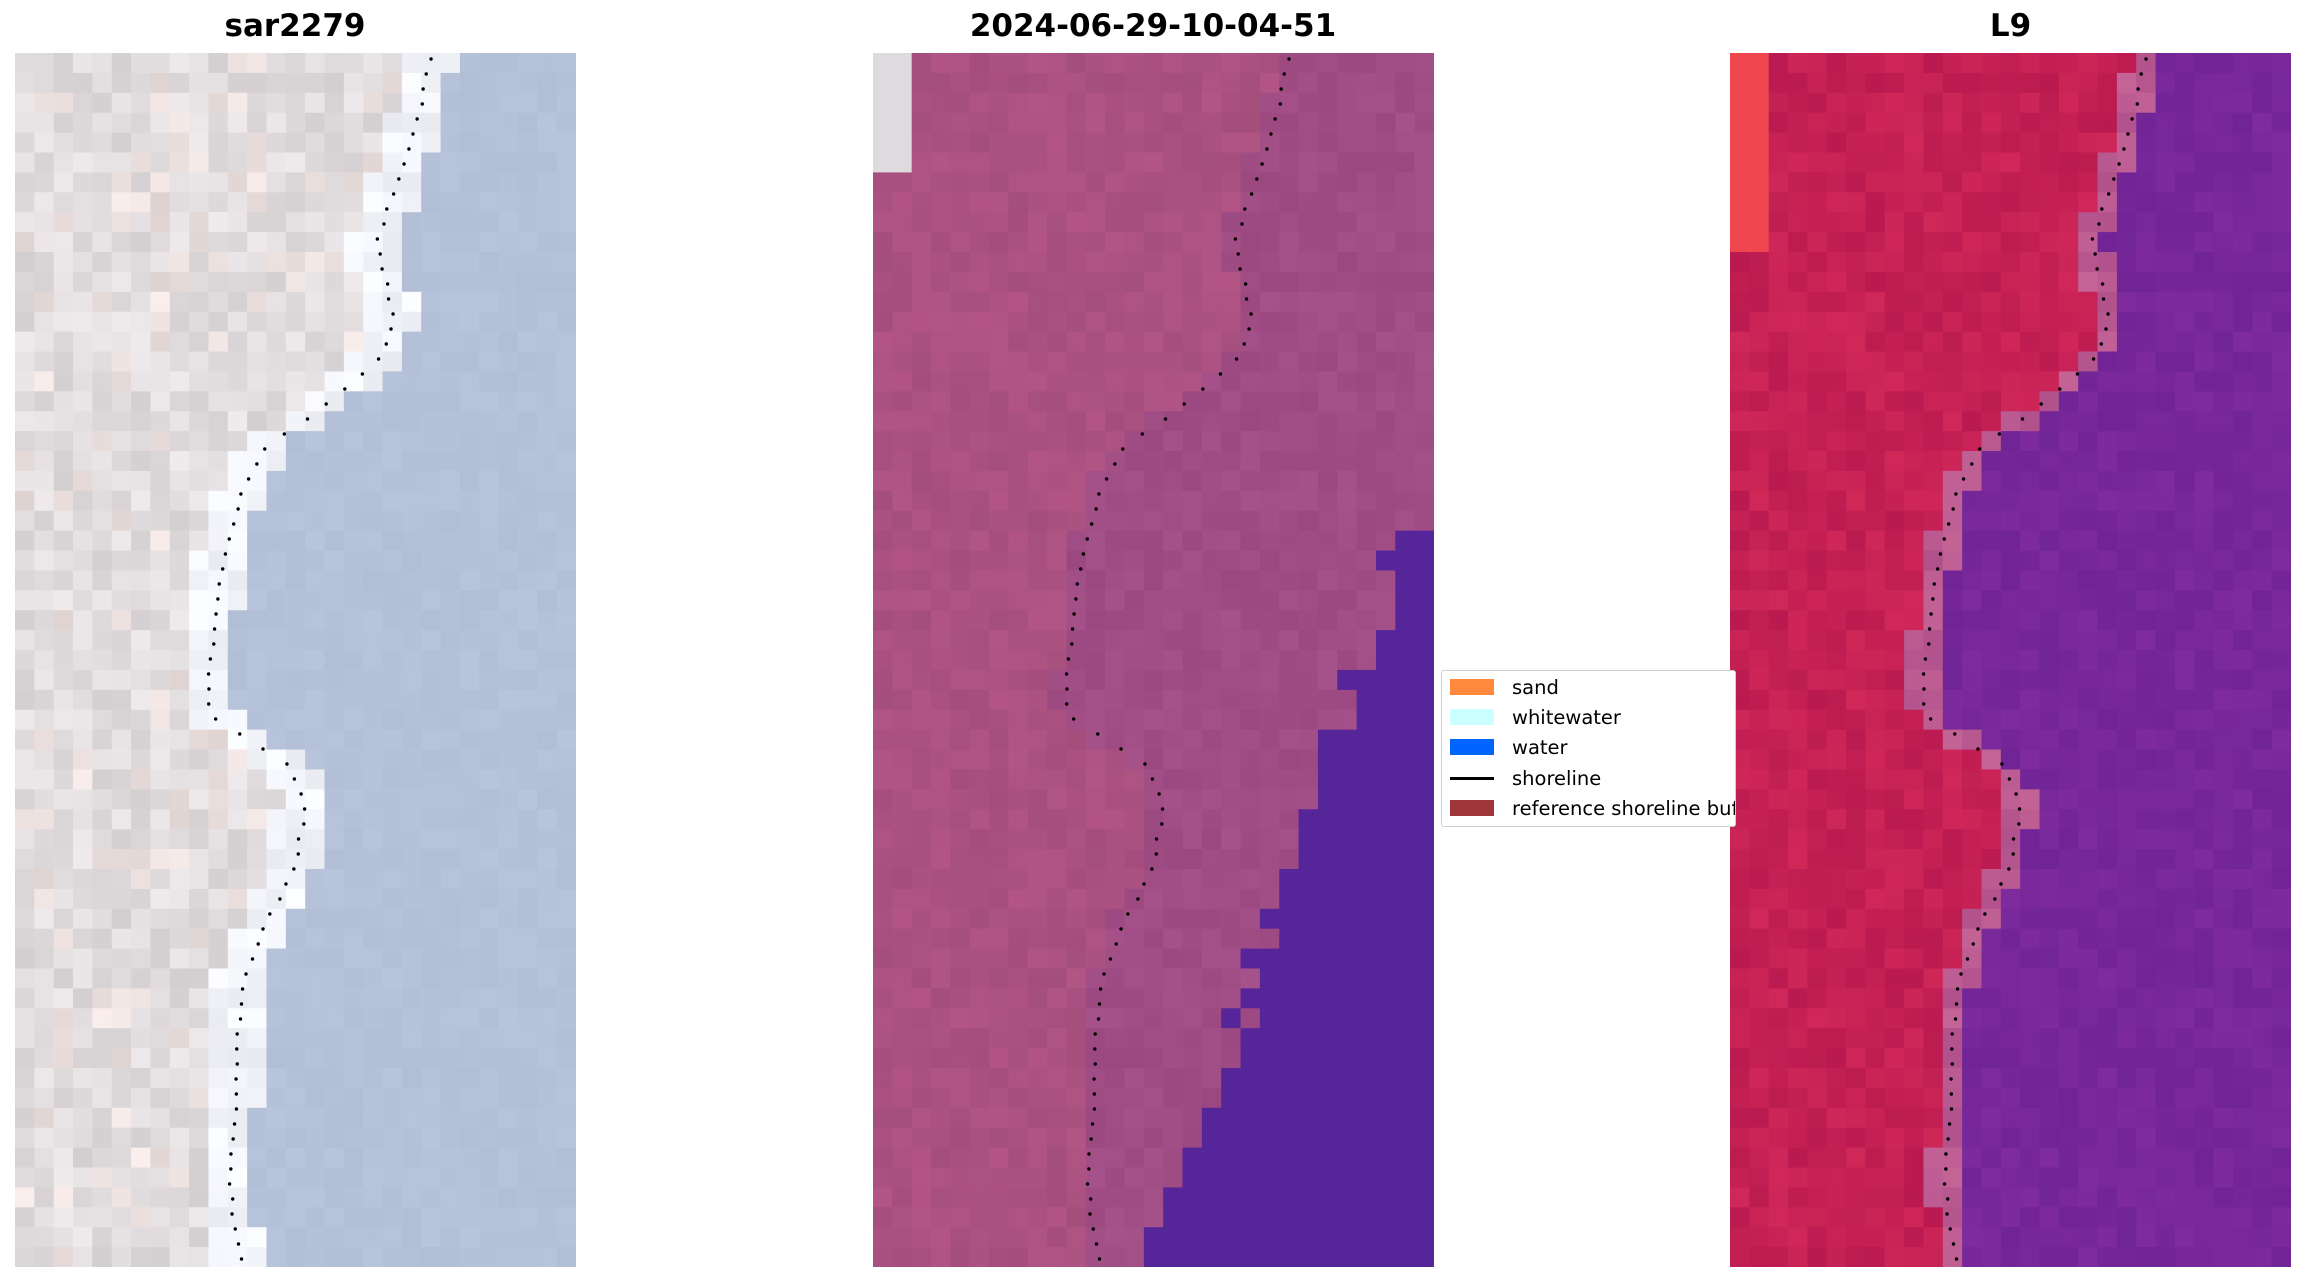  Describe the element at coordinates (1472, 747) in the screenshot. I see `water-swatch` at that location.